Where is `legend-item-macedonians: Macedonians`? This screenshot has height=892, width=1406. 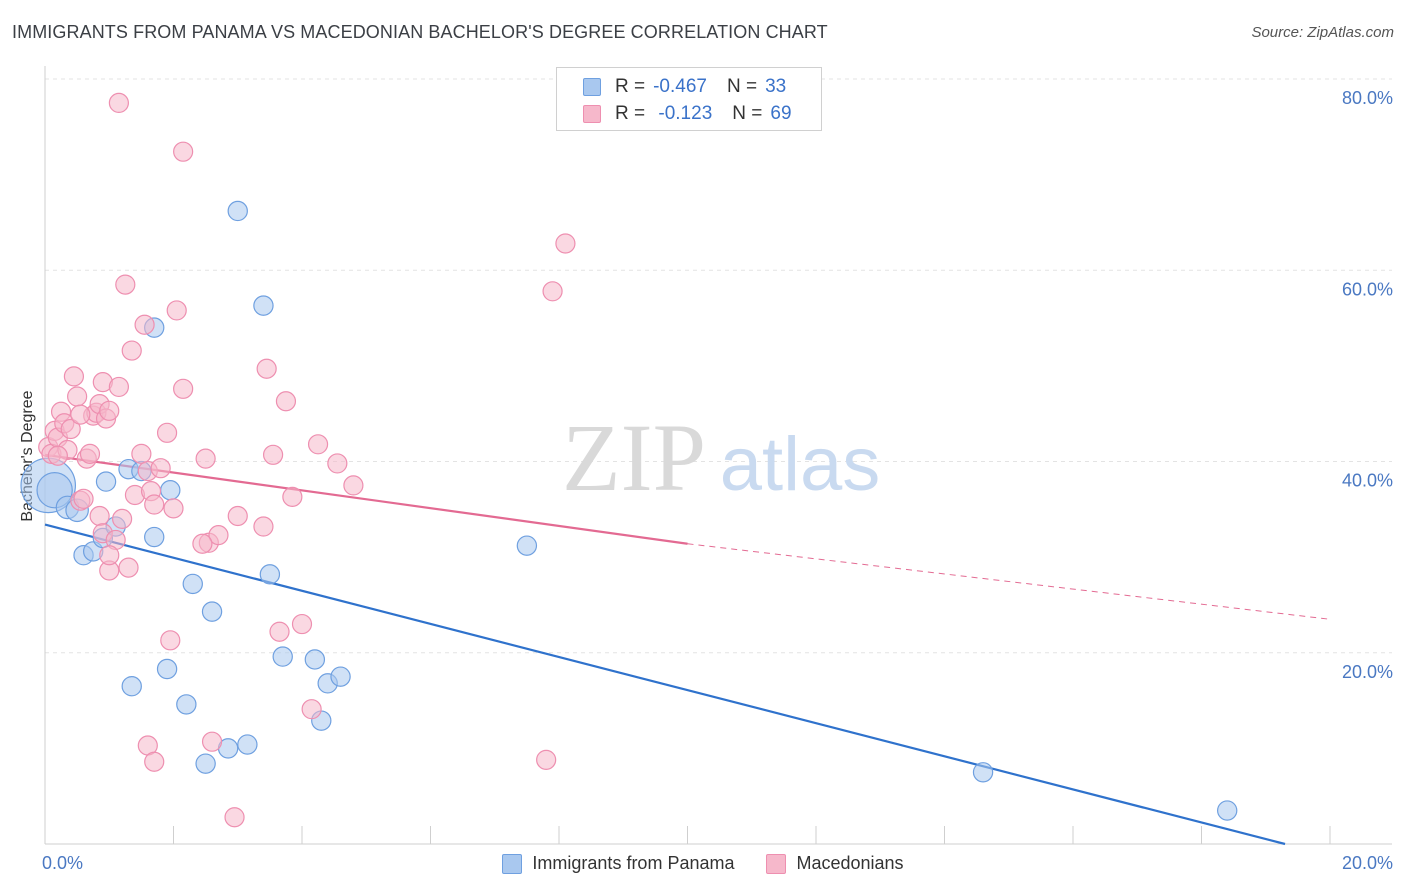 legend-item-macedonians: Macedonians is located at coordinates (835, 863).